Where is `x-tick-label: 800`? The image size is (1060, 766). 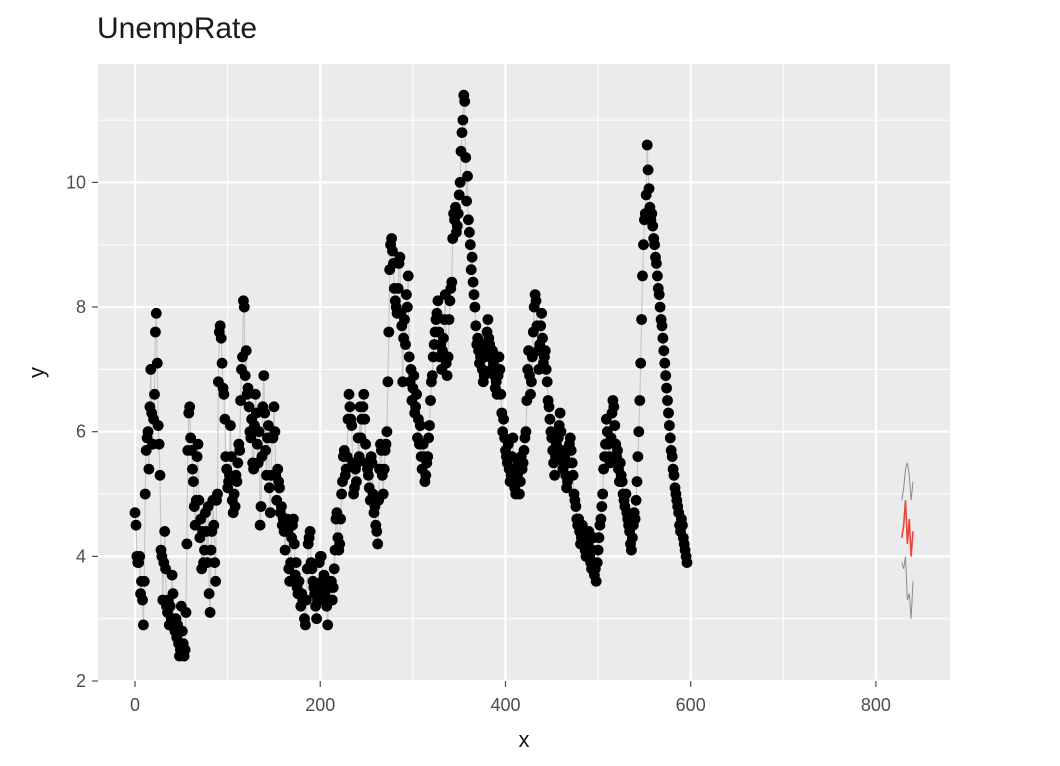
x-tick-label: 800 is located at coordinates (876, 705).